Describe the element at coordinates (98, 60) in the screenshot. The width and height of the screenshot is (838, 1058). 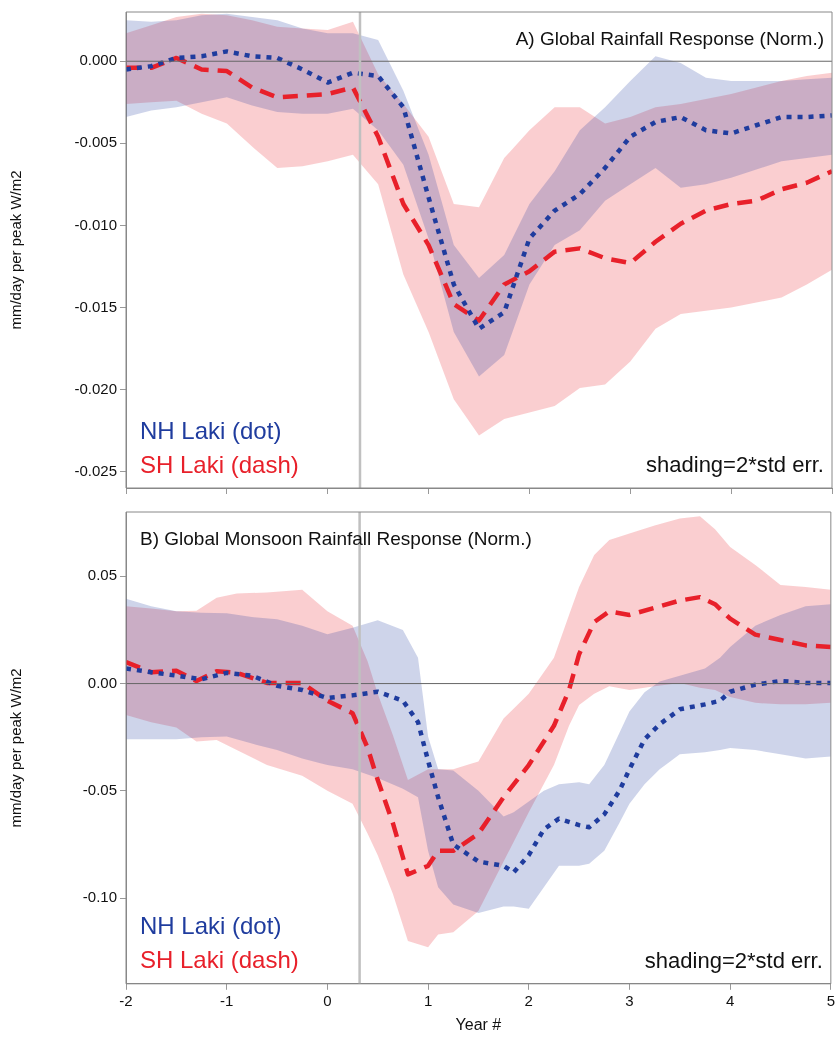
I see `y-tick-label: 0.000` at that location.